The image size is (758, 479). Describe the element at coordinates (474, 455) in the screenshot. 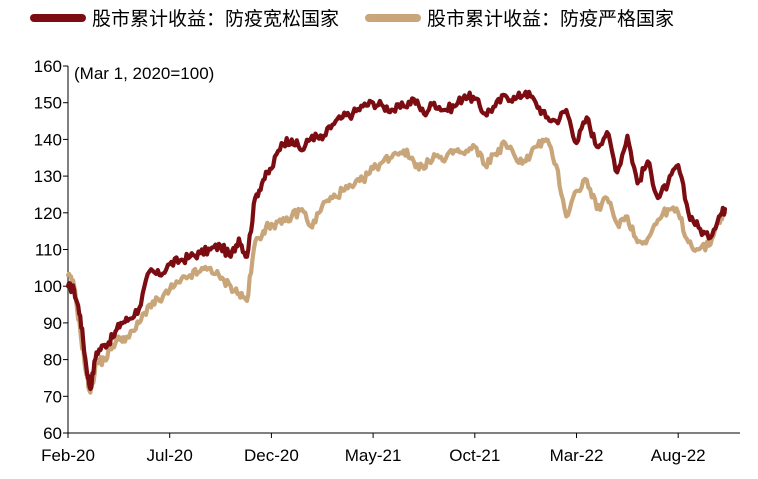

I see `x-tick-label: Oct-21` at that location.